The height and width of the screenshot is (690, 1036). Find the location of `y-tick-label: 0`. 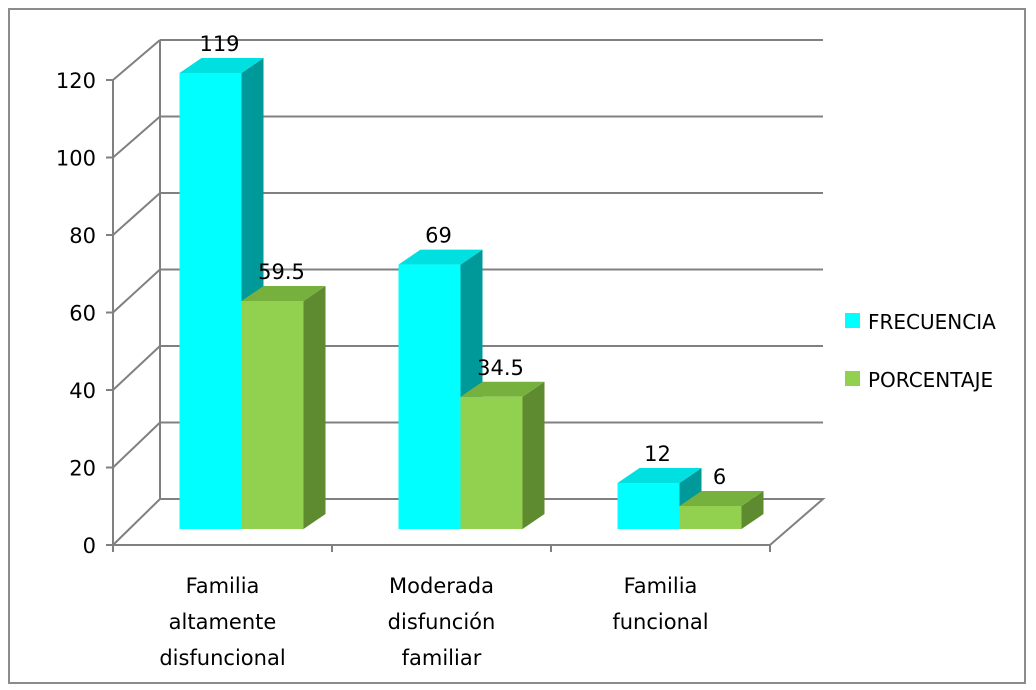

y-tick-label: 0 is located at coordinates (89, 546).